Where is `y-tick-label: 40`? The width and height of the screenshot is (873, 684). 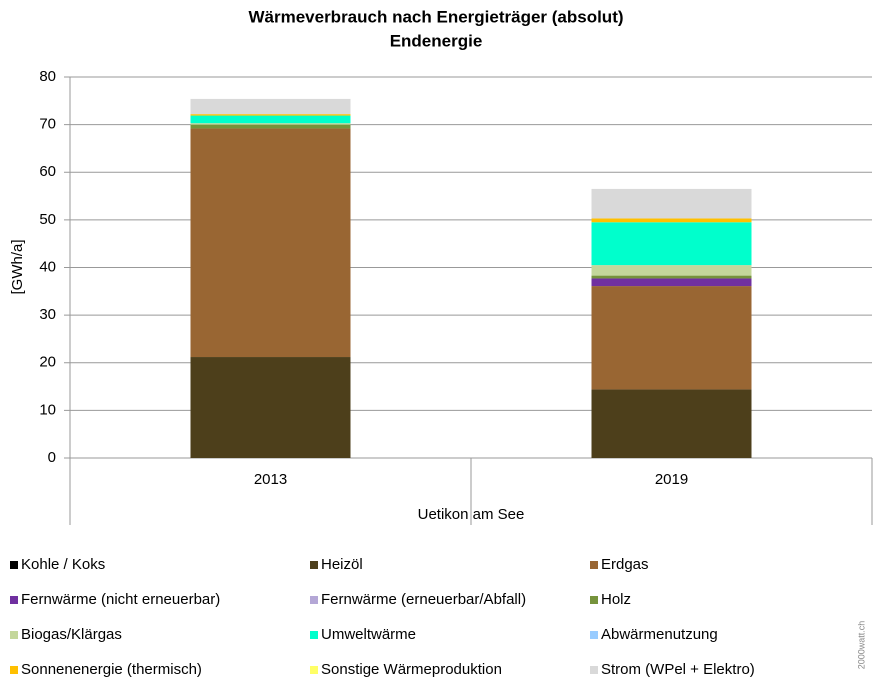
y-tick-label: 40 is located at coordinates (47, 266).